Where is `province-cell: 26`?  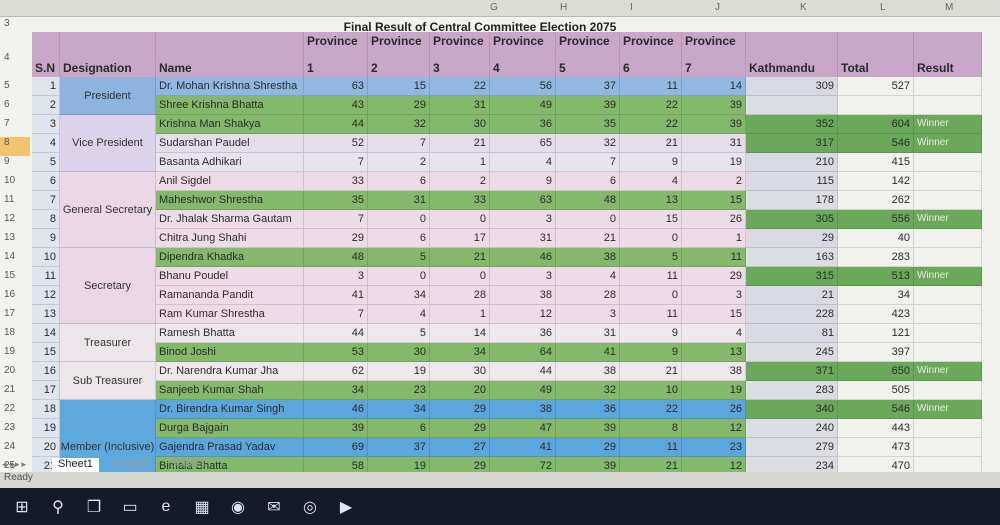
province-cell: 26 is located at coordinates (714, 219).